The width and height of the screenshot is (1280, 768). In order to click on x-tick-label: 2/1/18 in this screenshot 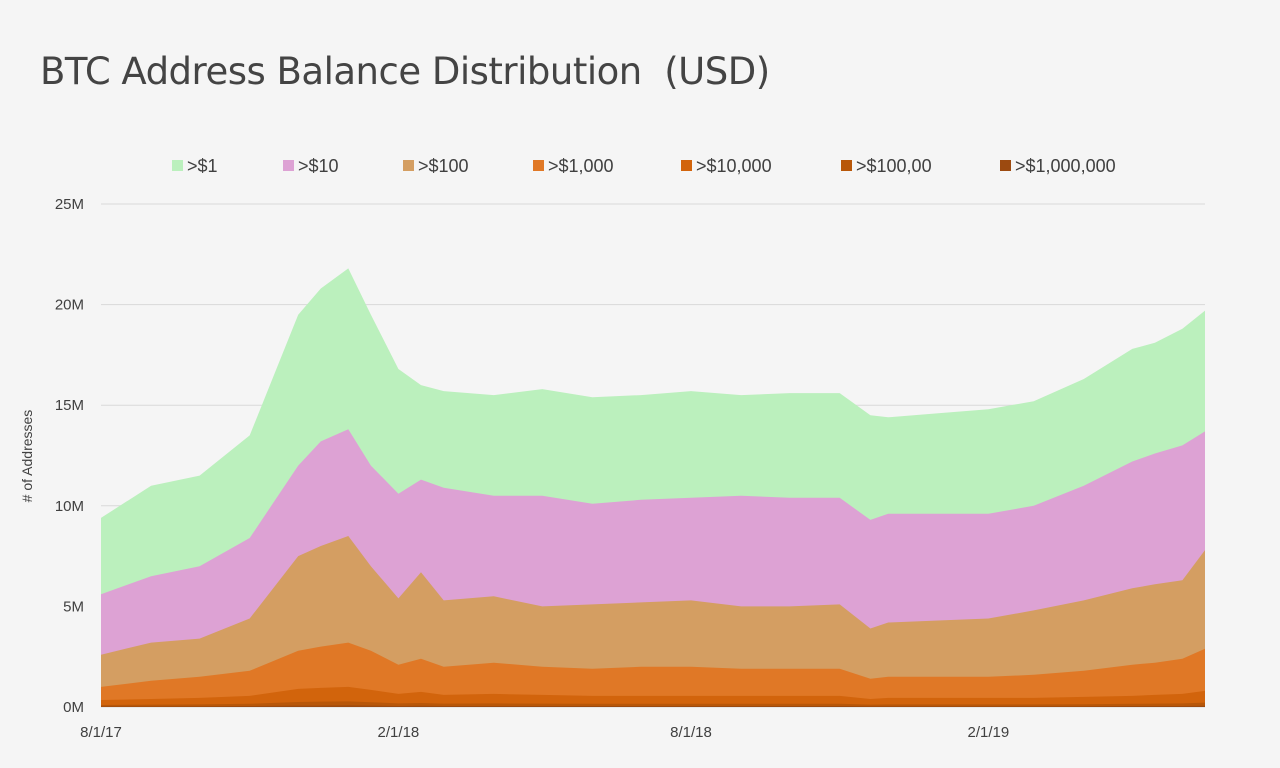, I will do `click(399, 732)`.